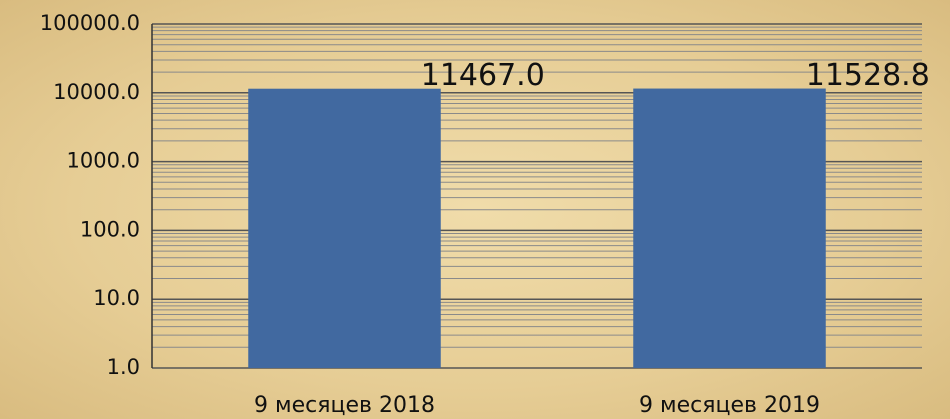 The image size is (950, 419). What do you see at coordinates (90, 23) in the screenshot?
I see `y-tick-label: 100000.0` at bounding box center [90, 23].